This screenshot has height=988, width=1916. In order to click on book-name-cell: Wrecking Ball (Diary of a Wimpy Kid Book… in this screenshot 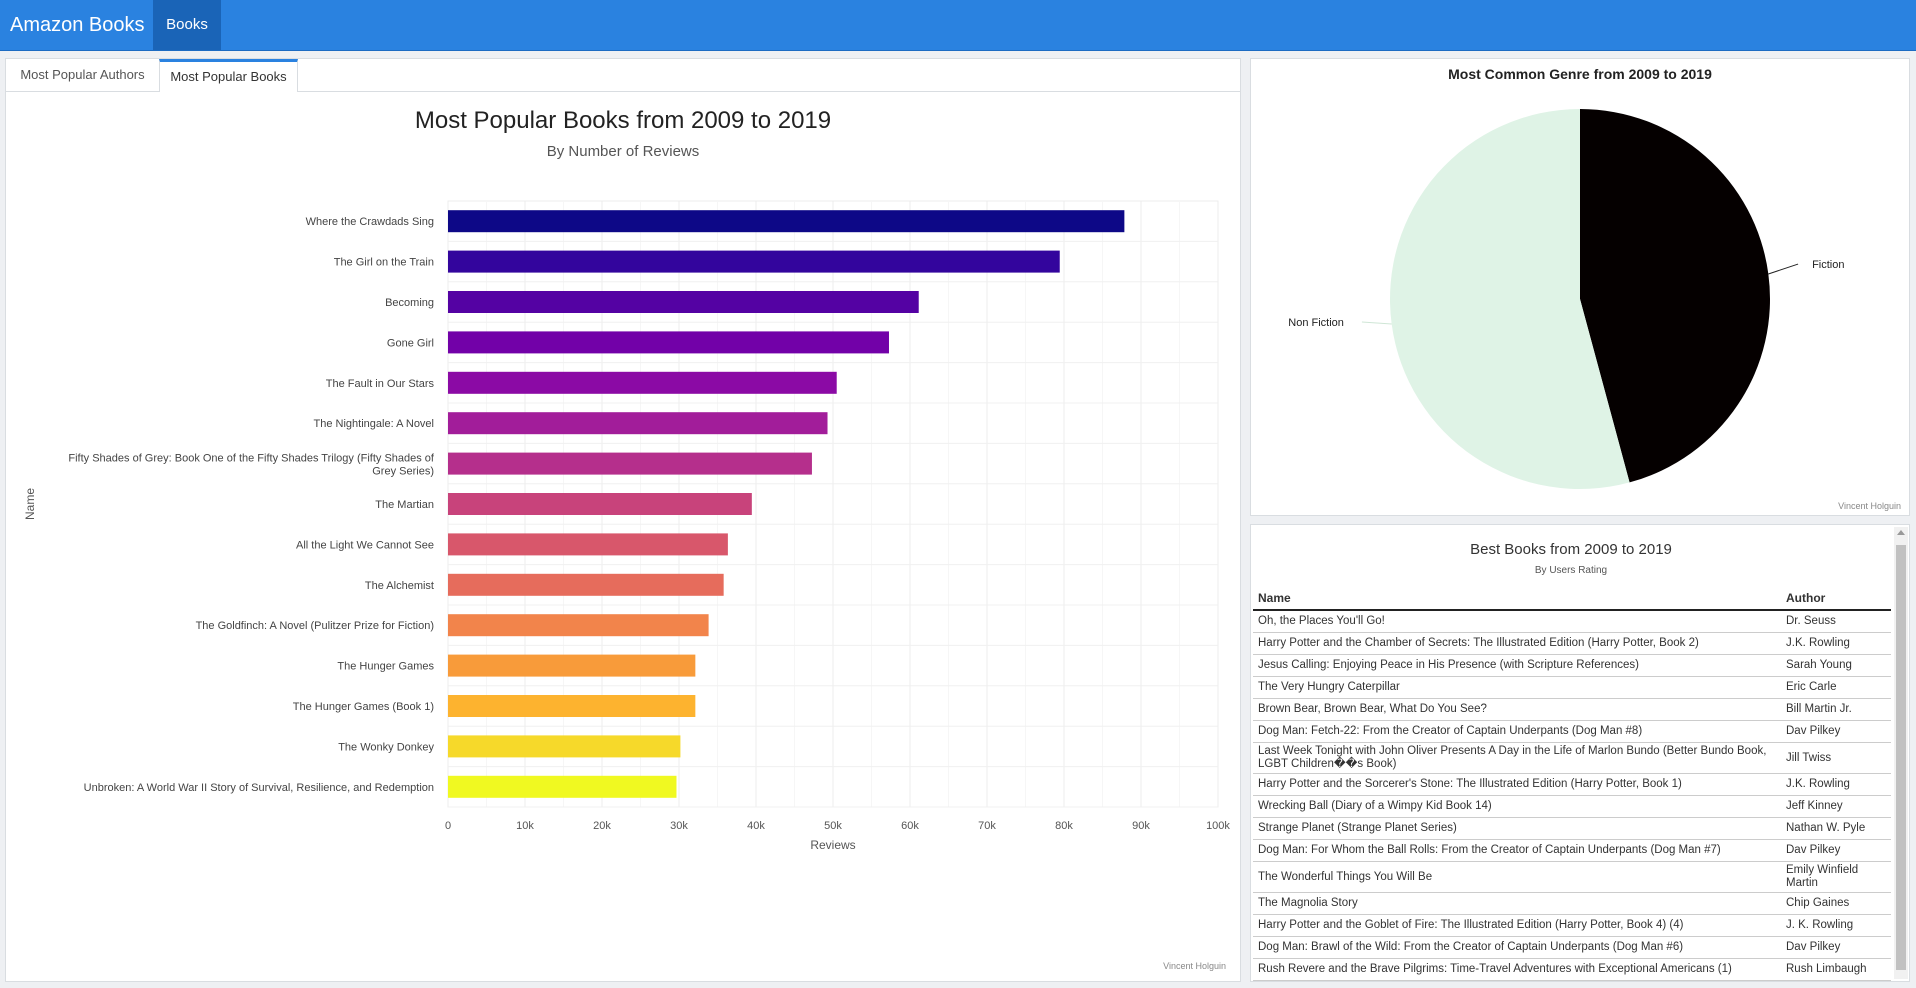, I will do `click(1517, 806)`.